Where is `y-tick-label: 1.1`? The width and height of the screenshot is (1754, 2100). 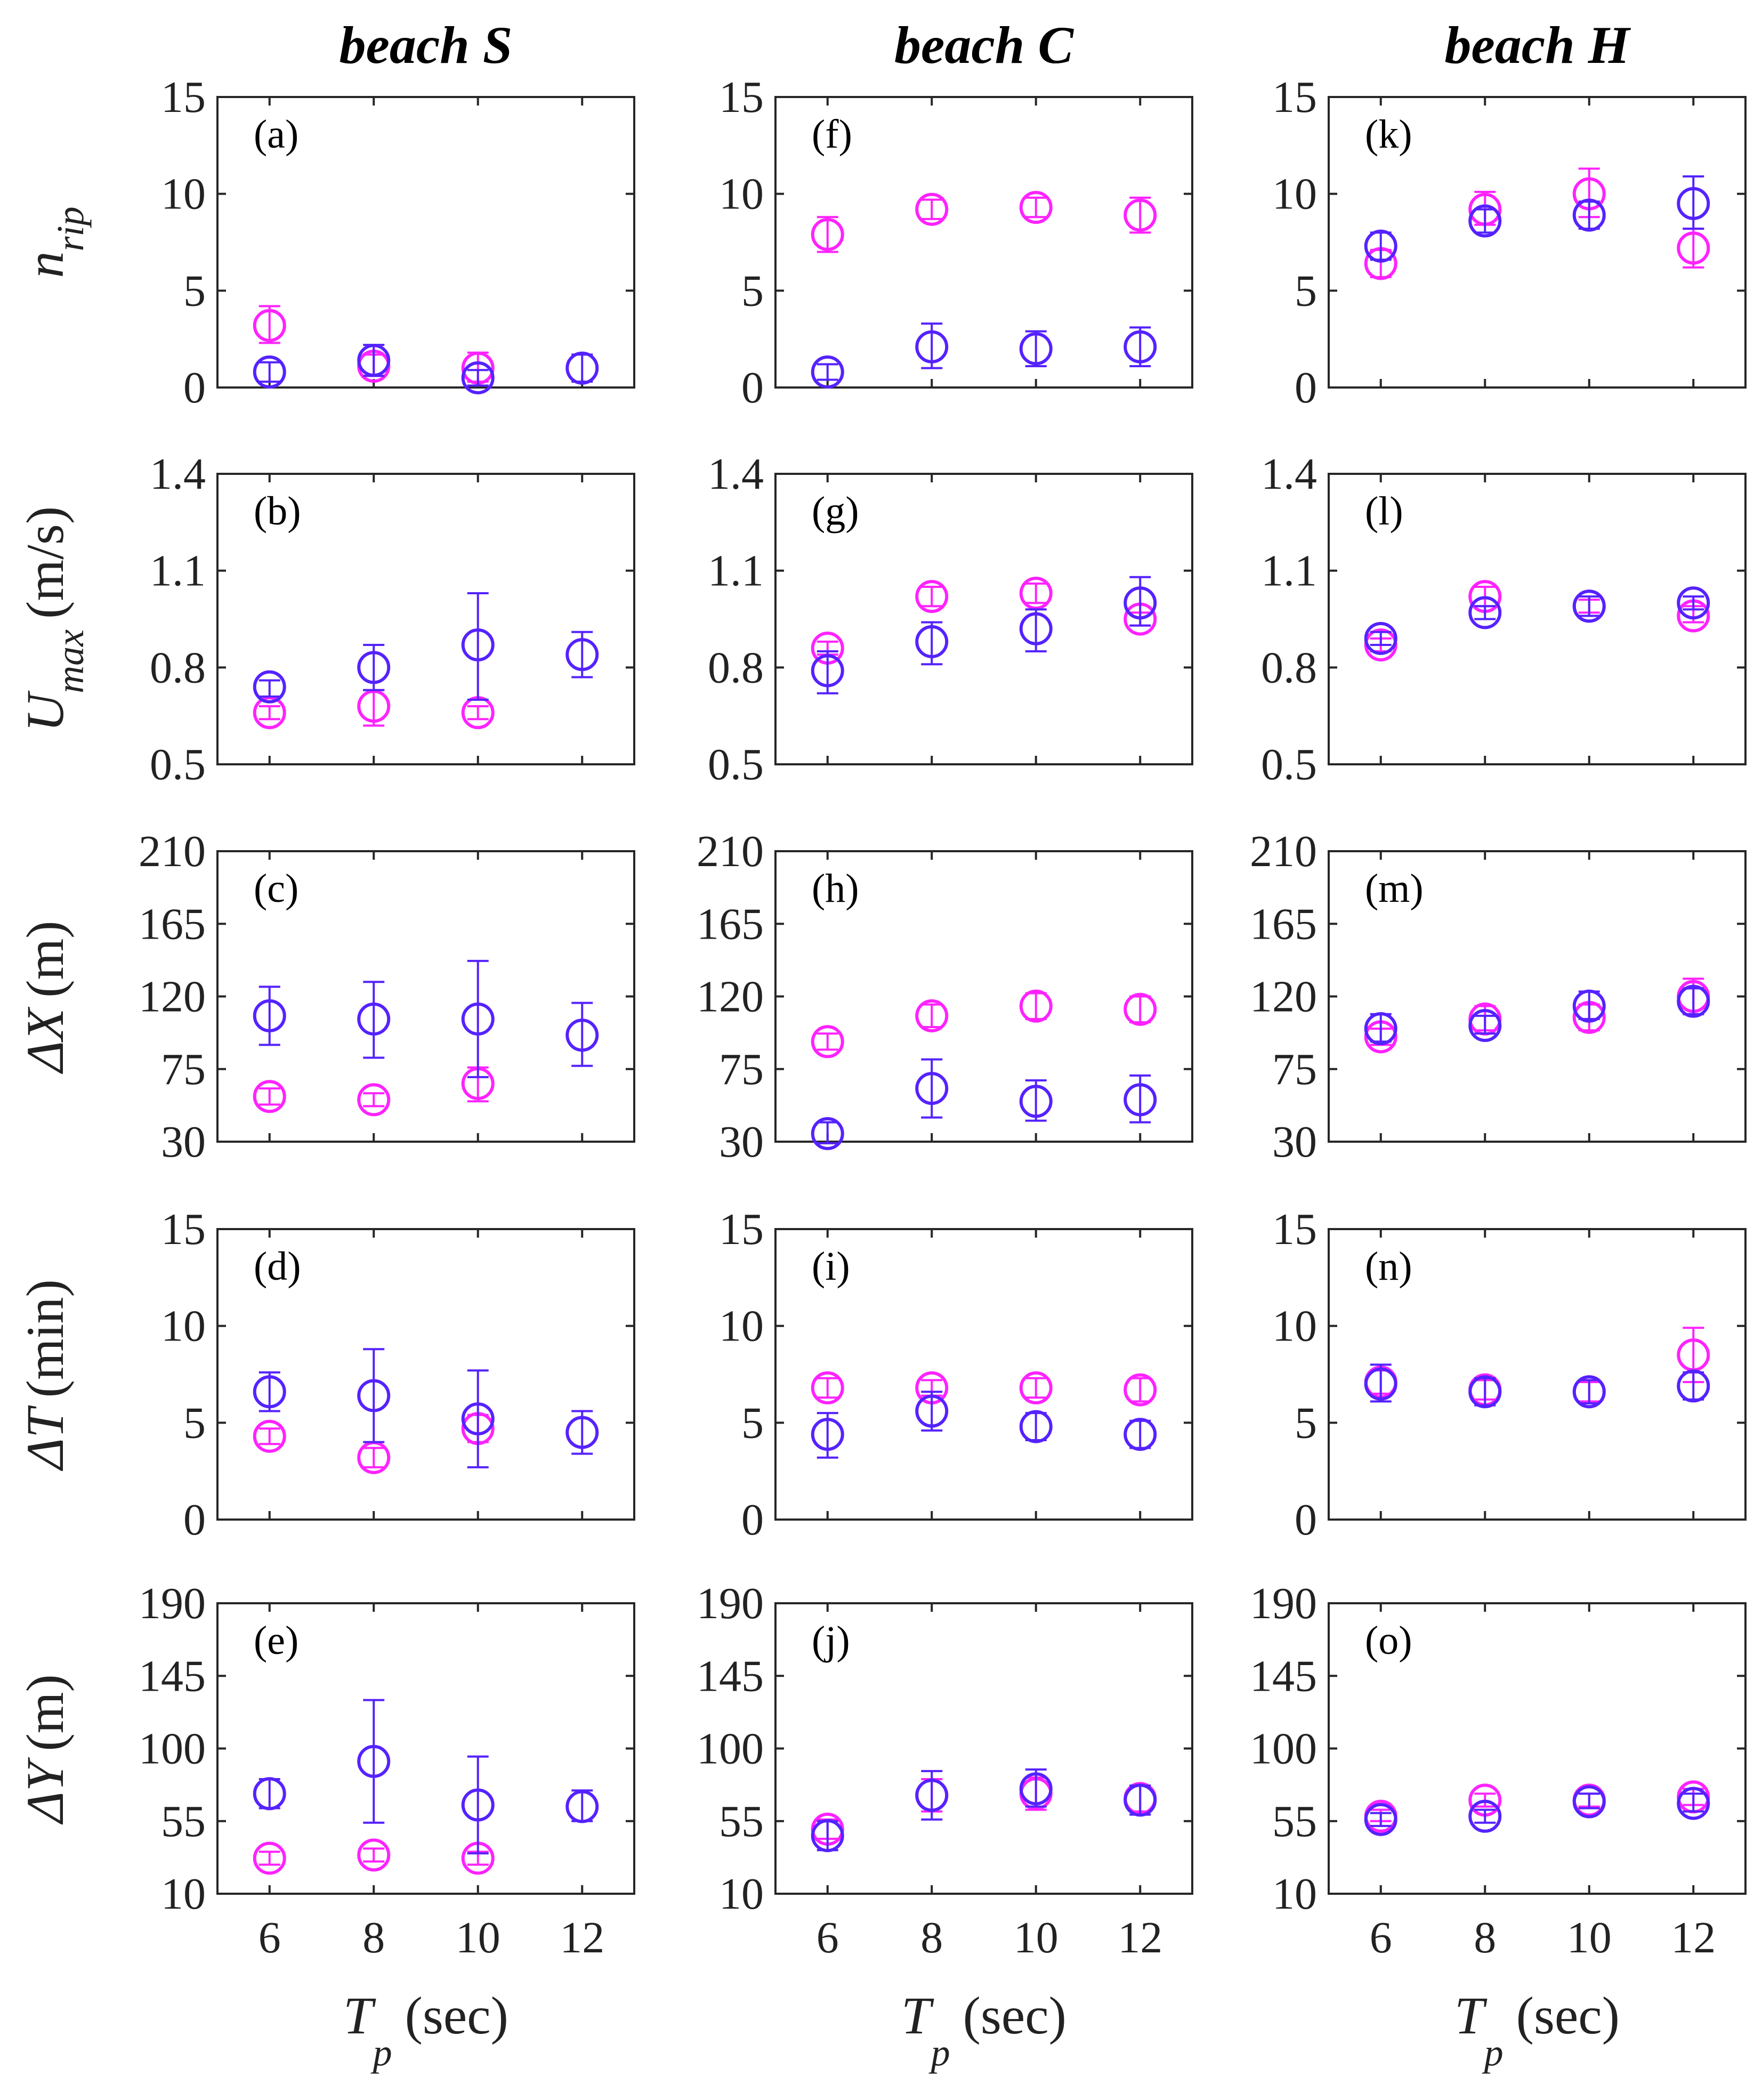
y-tick-label: 1.1 is located at coordinates (178, 571).